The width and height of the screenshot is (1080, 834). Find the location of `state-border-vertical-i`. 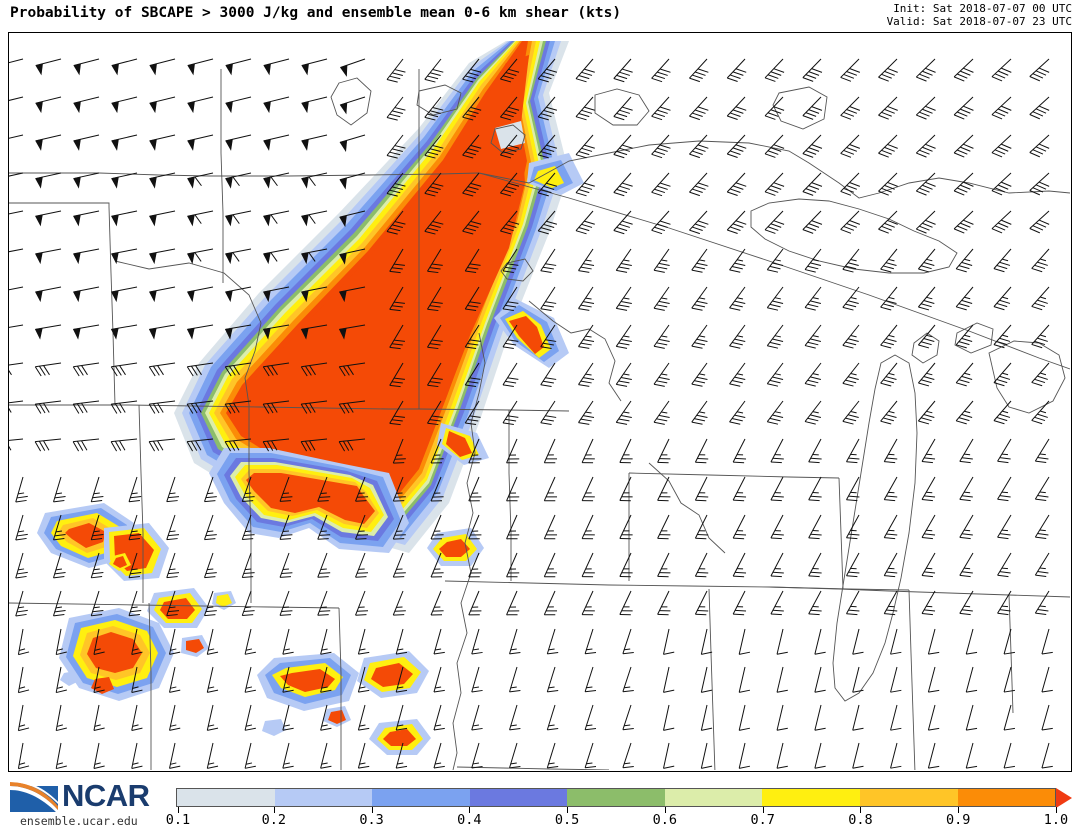

state-border-vertical-i is located at coordinates (712, 679).